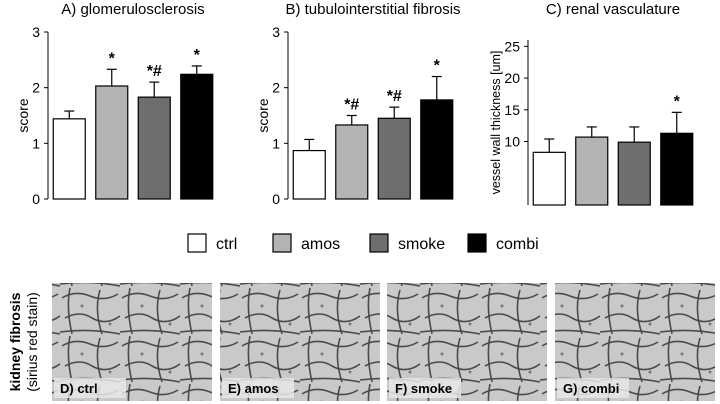  I want to click on chart-title: C) renal vasculature, so click(613, 9).